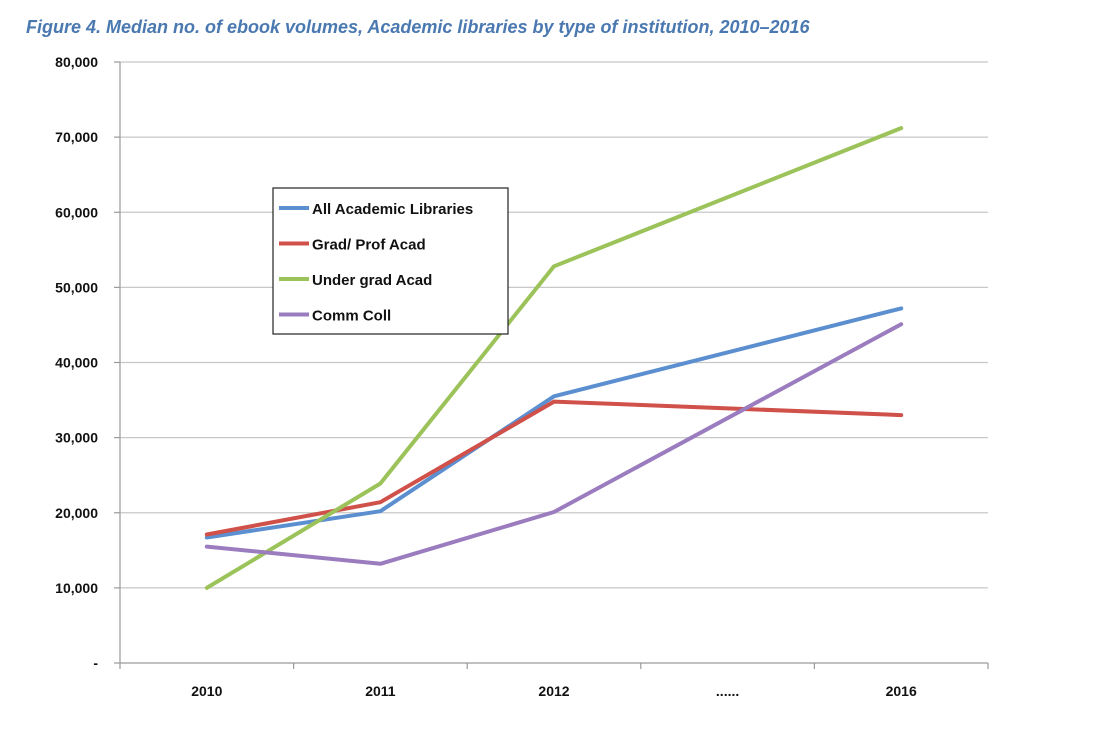  I want to click on y-tick-label: 30,000, so click(76, 438).